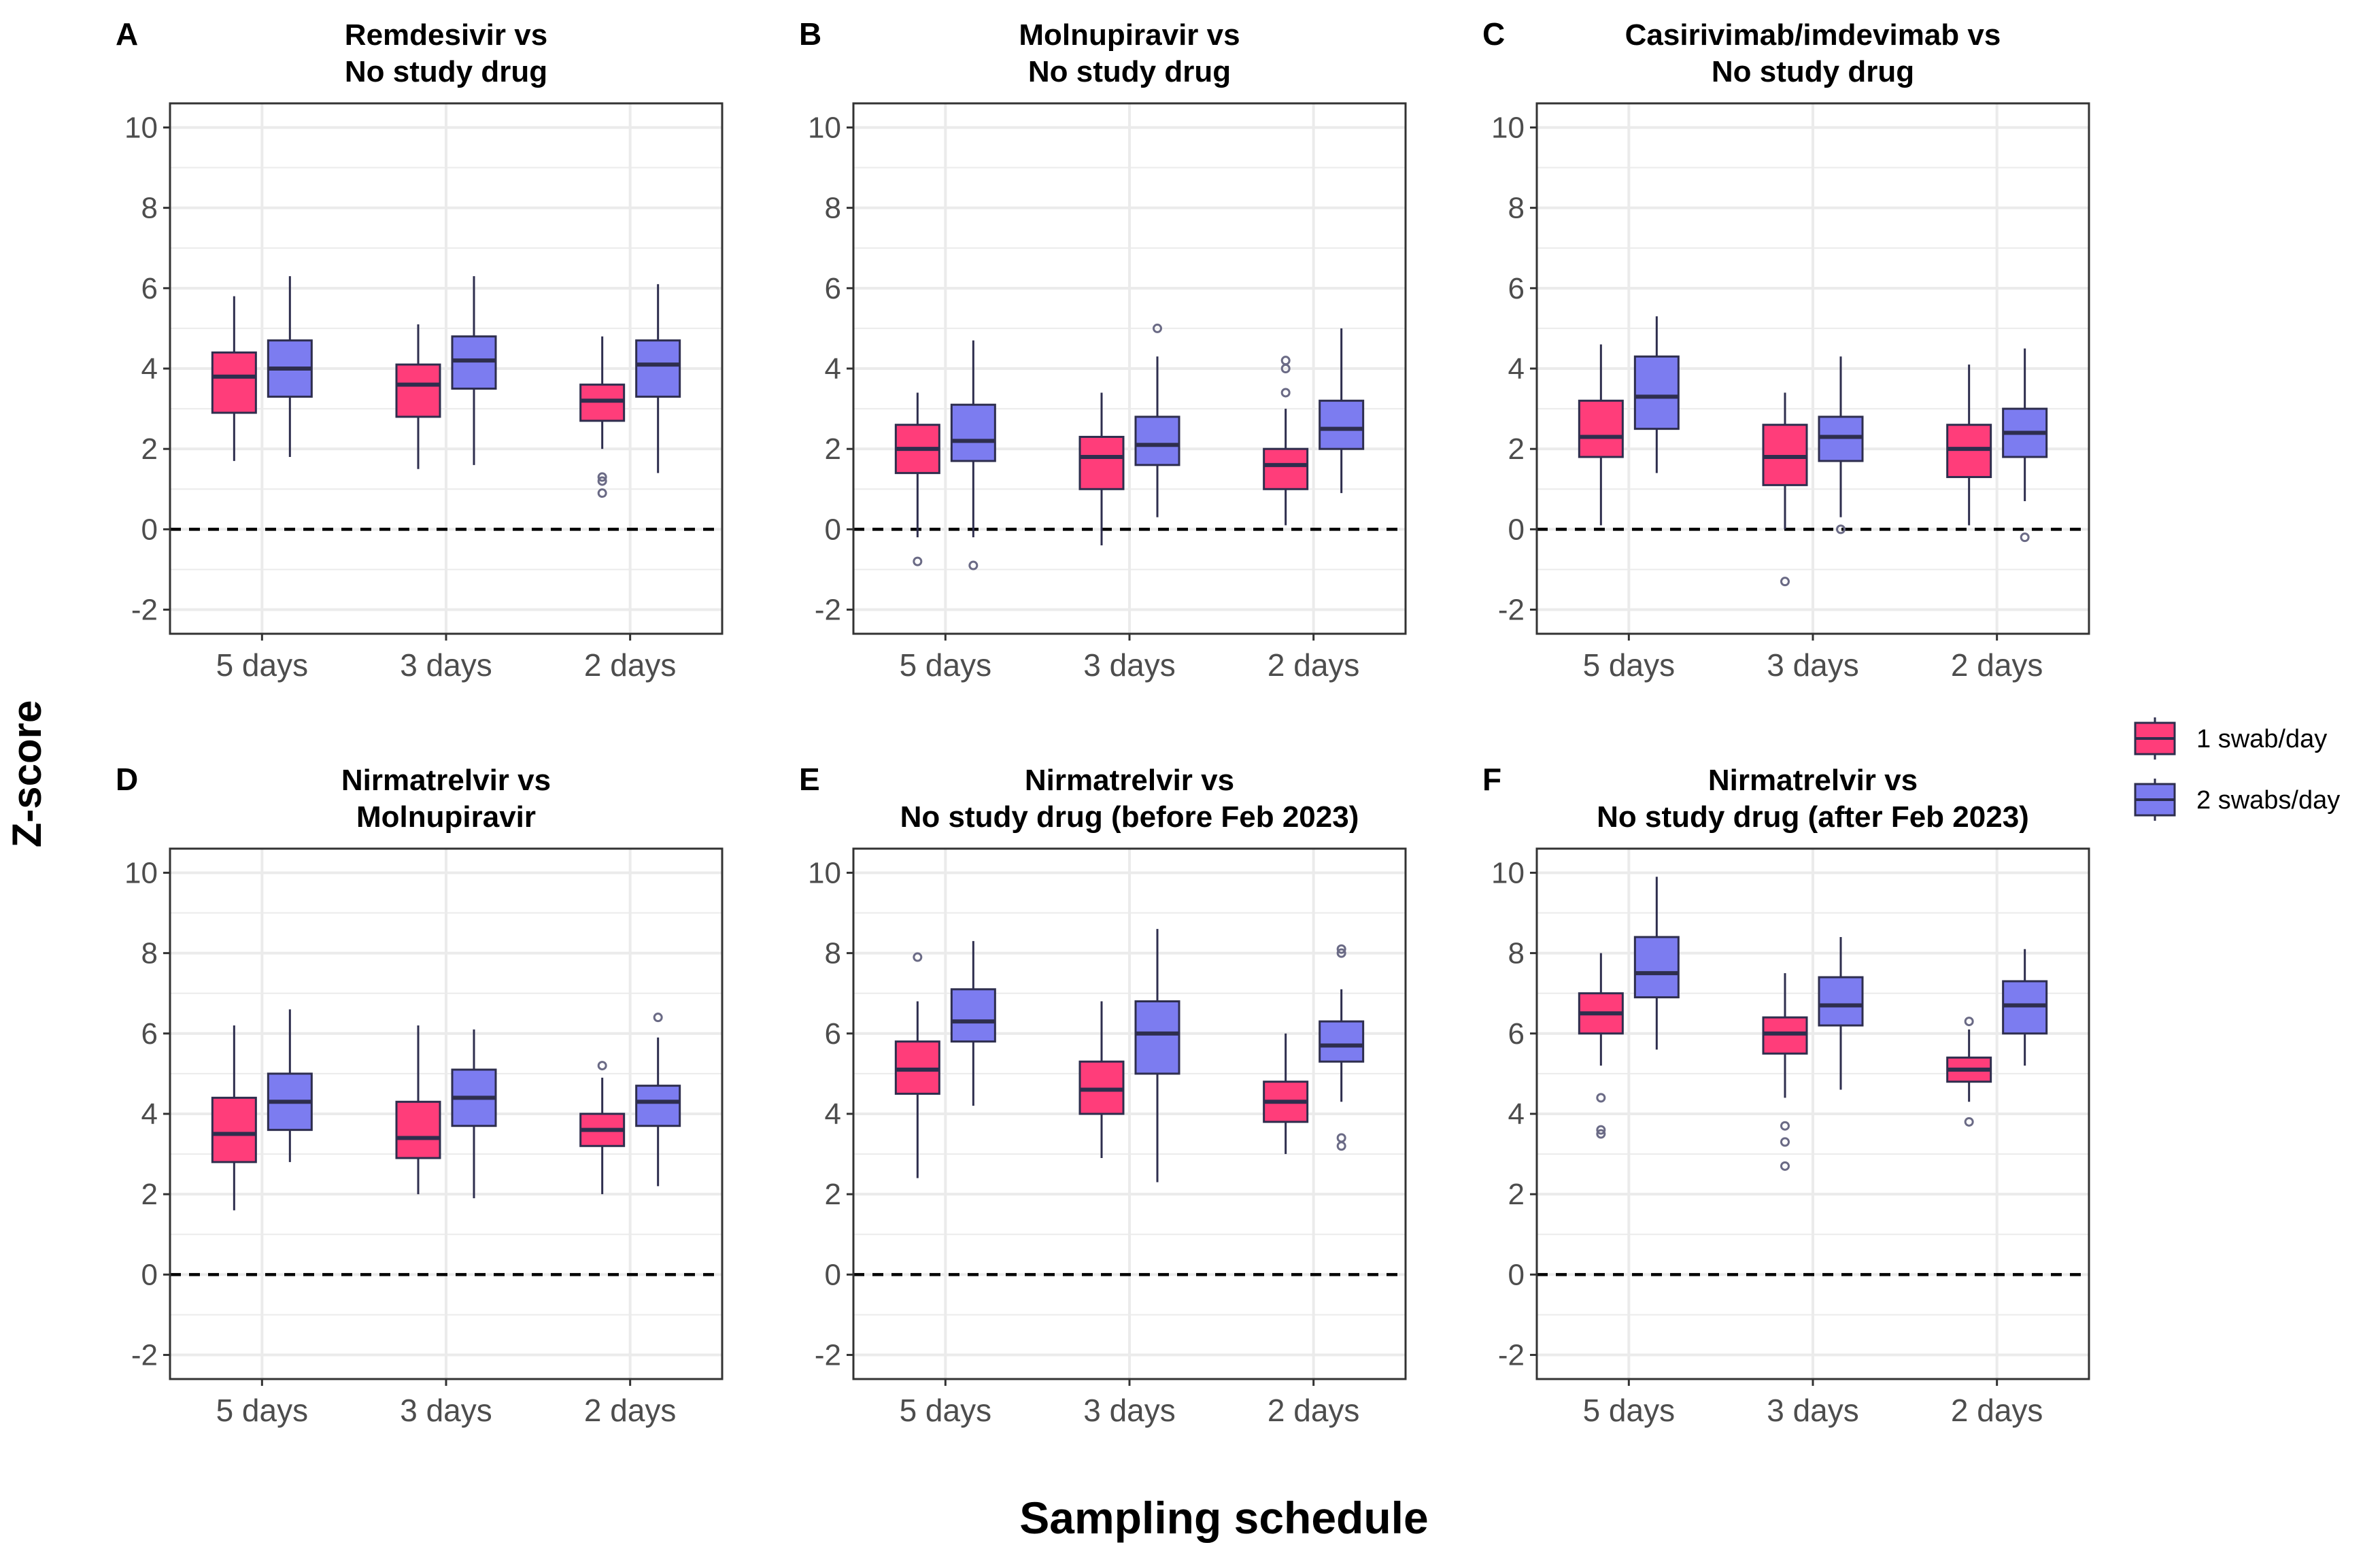 The image size is (2380, 1547). I want to click on panel-title-line: Molnupiravir, so click(446, 817).